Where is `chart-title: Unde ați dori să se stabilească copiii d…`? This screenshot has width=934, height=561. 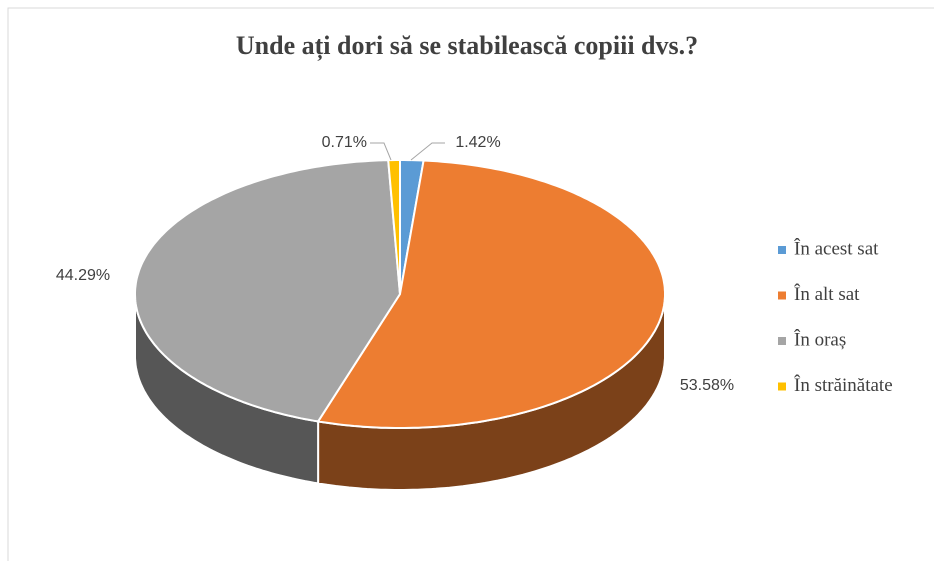
chart-title: Unde ați dori să se stabilească copiii d… is located at coordinates (467, 46).